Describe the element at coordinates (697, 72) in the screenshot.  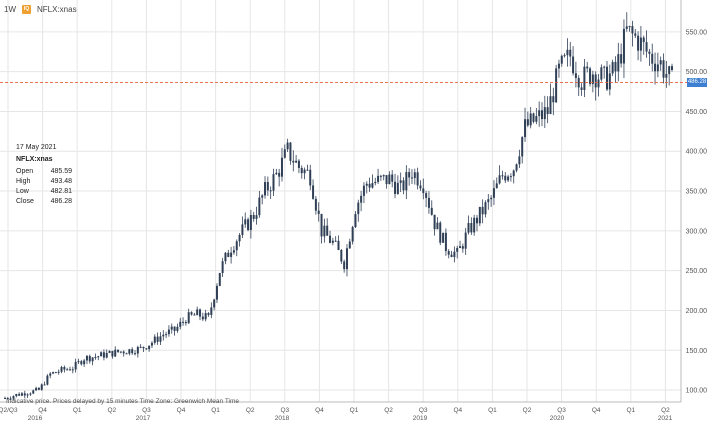
I see `y-tick-label: 500.00` at that location.